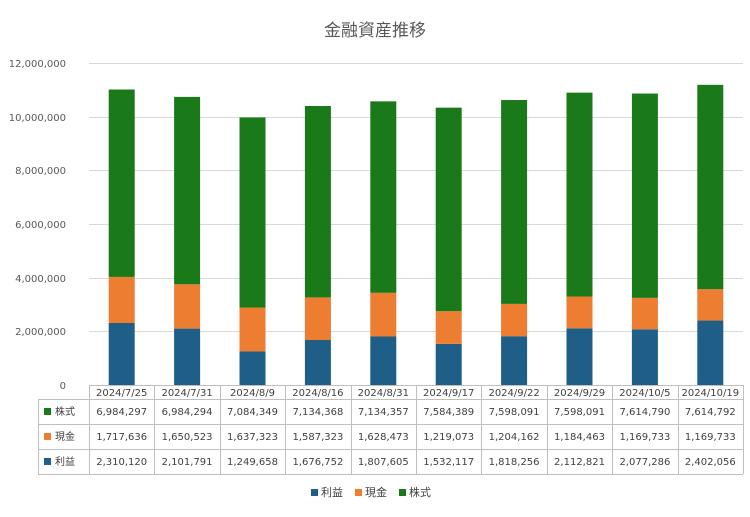 The width and height of the screenshot is (750, 517). I want to click on x-tick-label: 2024/10/5, so click(644, 393).